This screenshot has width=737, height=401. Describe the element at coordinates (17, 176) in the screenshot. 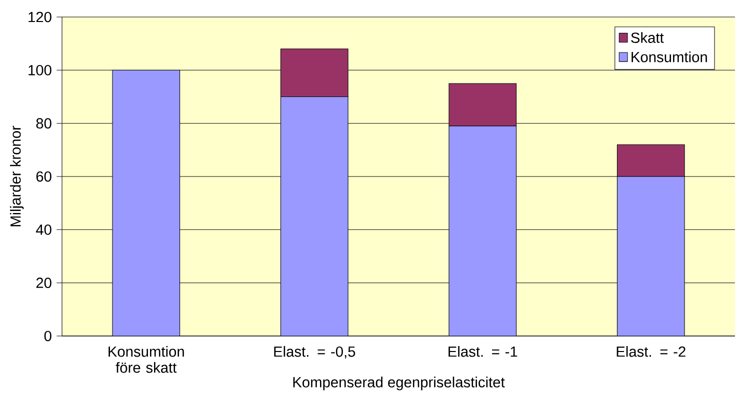

I see `y-axis-title: Miljarder kronor` at that location.